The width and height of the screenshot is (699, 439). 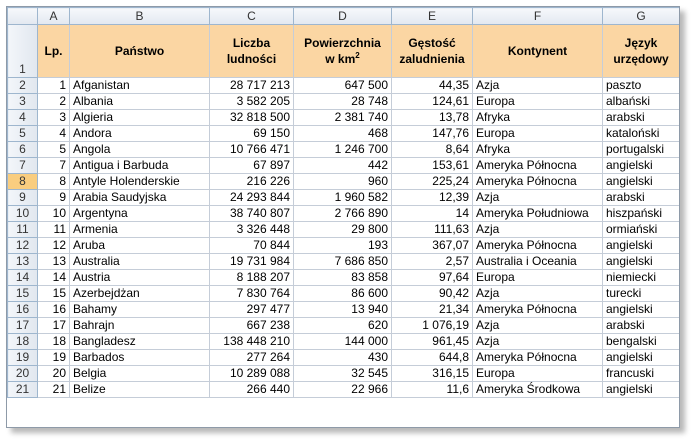 What do you see at coordinates (432, 101) in the screenshot?
I see `cell-gestosc: 124,61` at bounding box center [432, 101].